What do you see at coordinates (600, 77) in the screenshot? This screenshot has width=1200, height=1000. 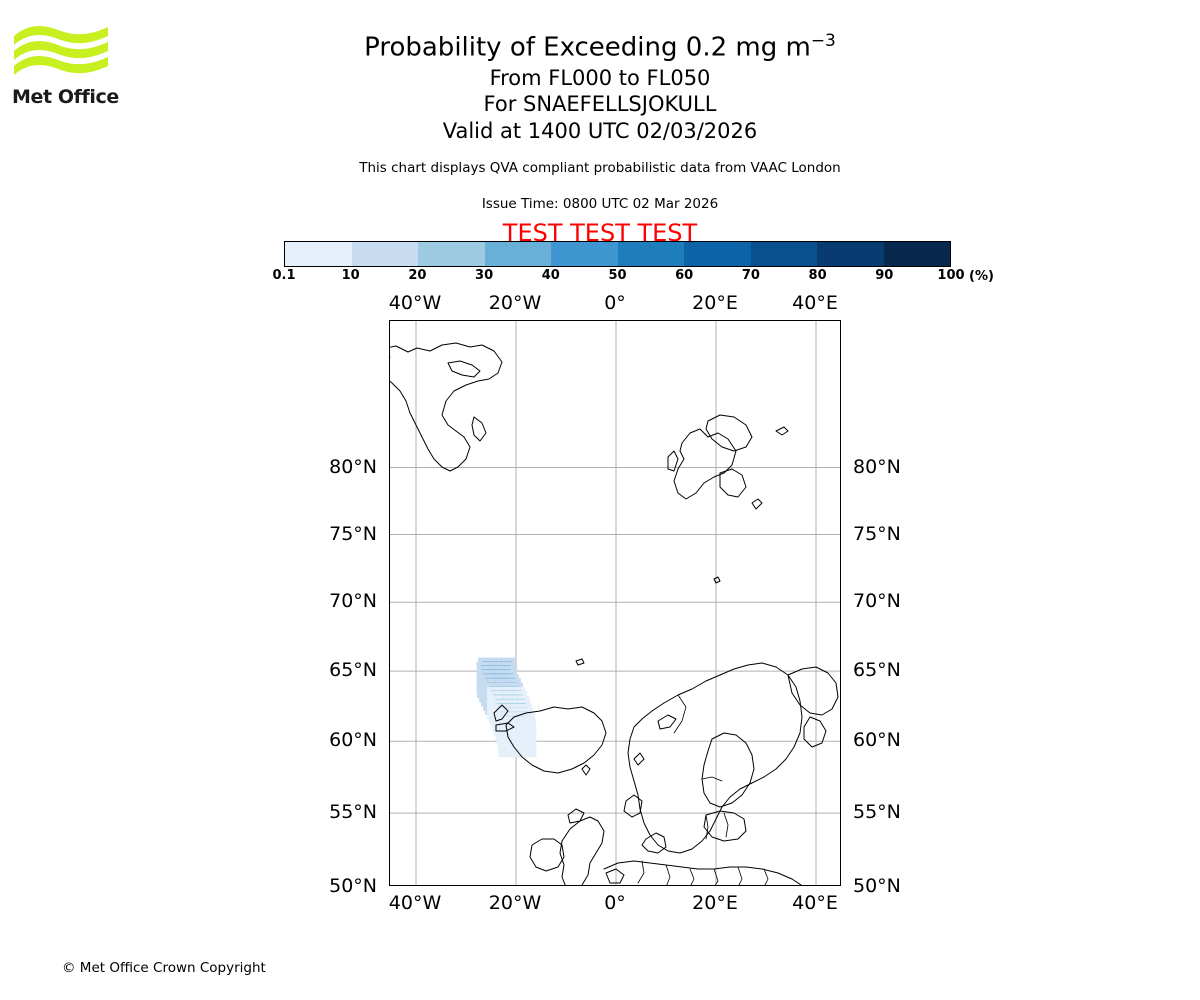 I see `title-flight-levels: From FL000 to FL050` at bounding box center [600, 77].